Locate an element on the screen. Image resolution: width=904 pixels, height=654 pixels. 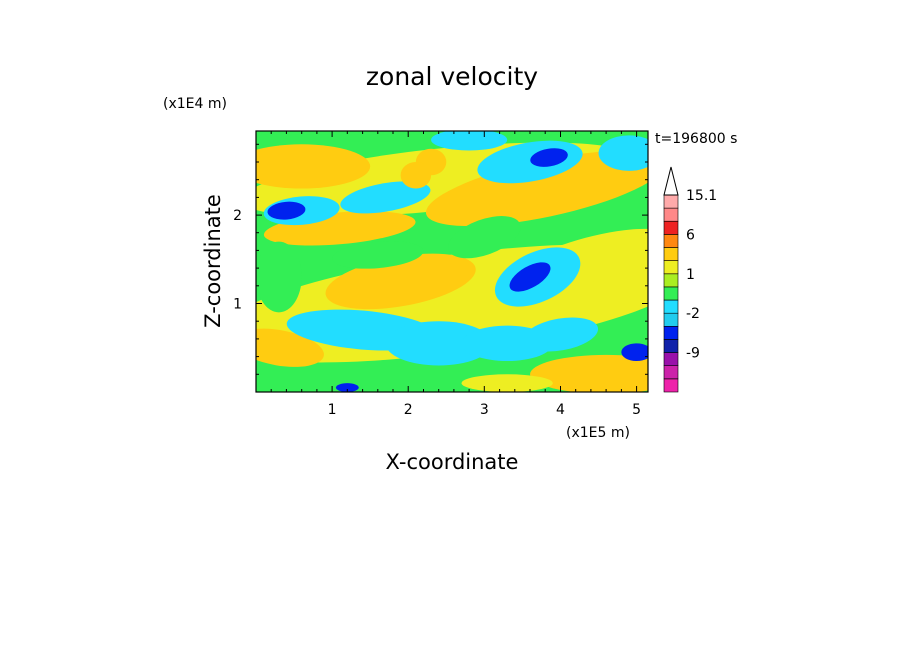
colorbar-label: 6 is located at coordinates (690, 235).